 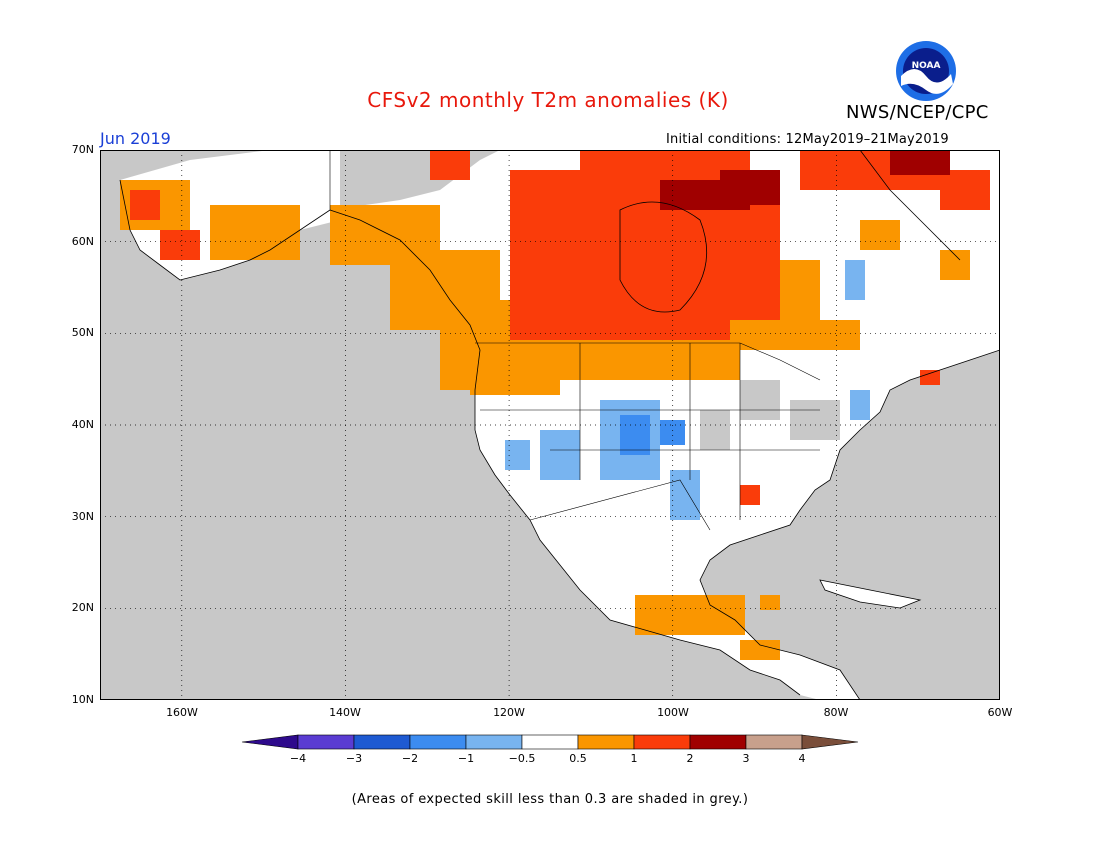 I want to click on lat-label: 50N, so click(x=82, y=332).